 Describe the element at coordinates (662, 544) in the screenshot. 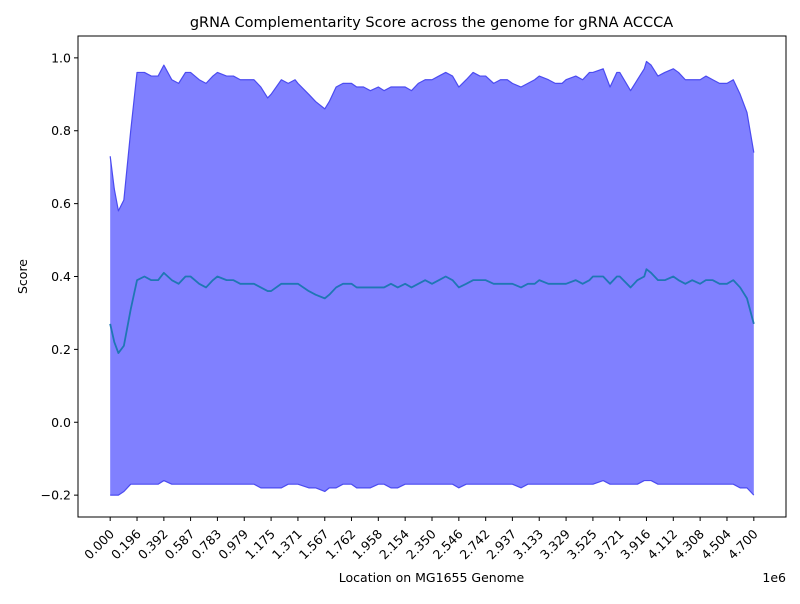

I see `x-tick-label: 4.112` at that location.